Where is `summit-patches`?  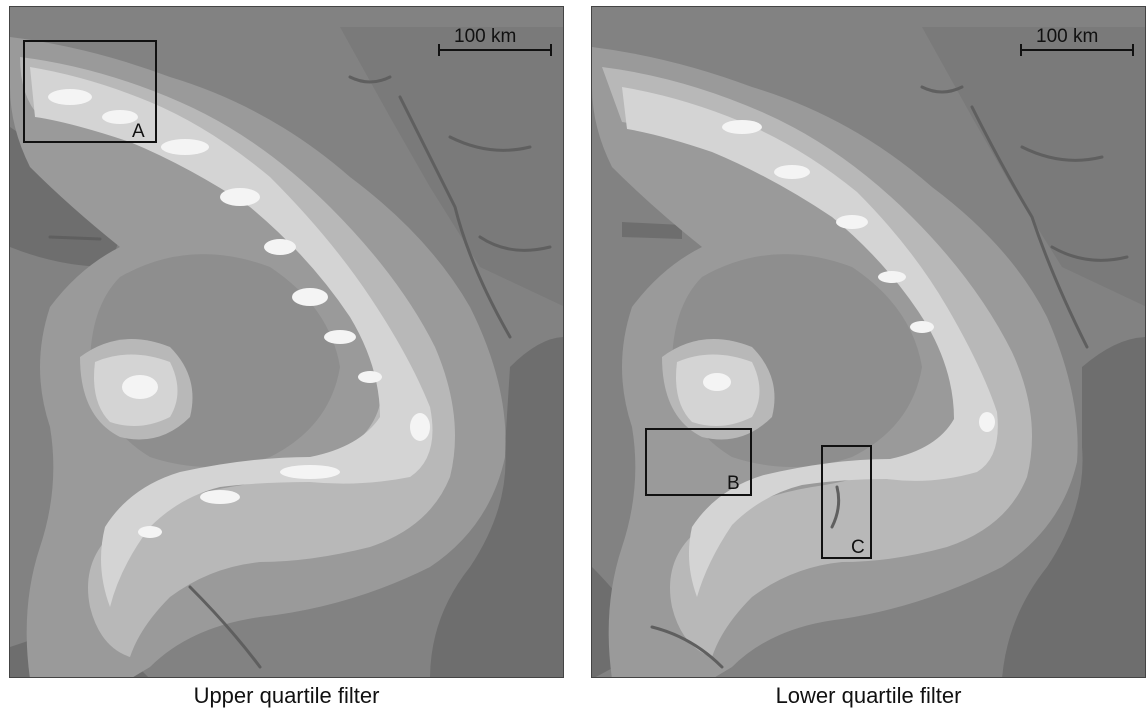
summit-patches is located at coordinates (849, 276).